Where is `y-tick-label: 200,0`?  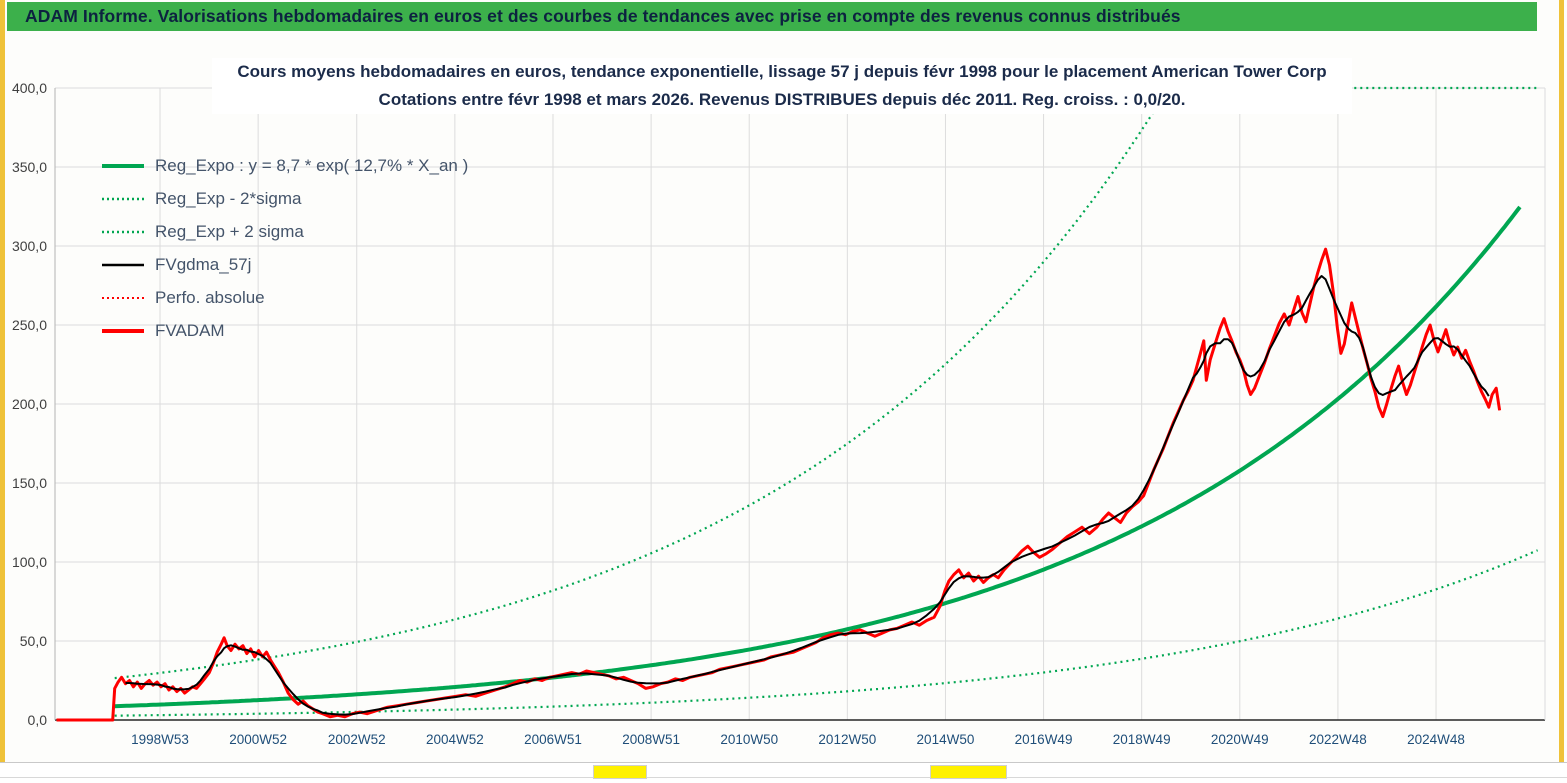 y-tick-label: 200,0 is located at coordinates (29, 404).